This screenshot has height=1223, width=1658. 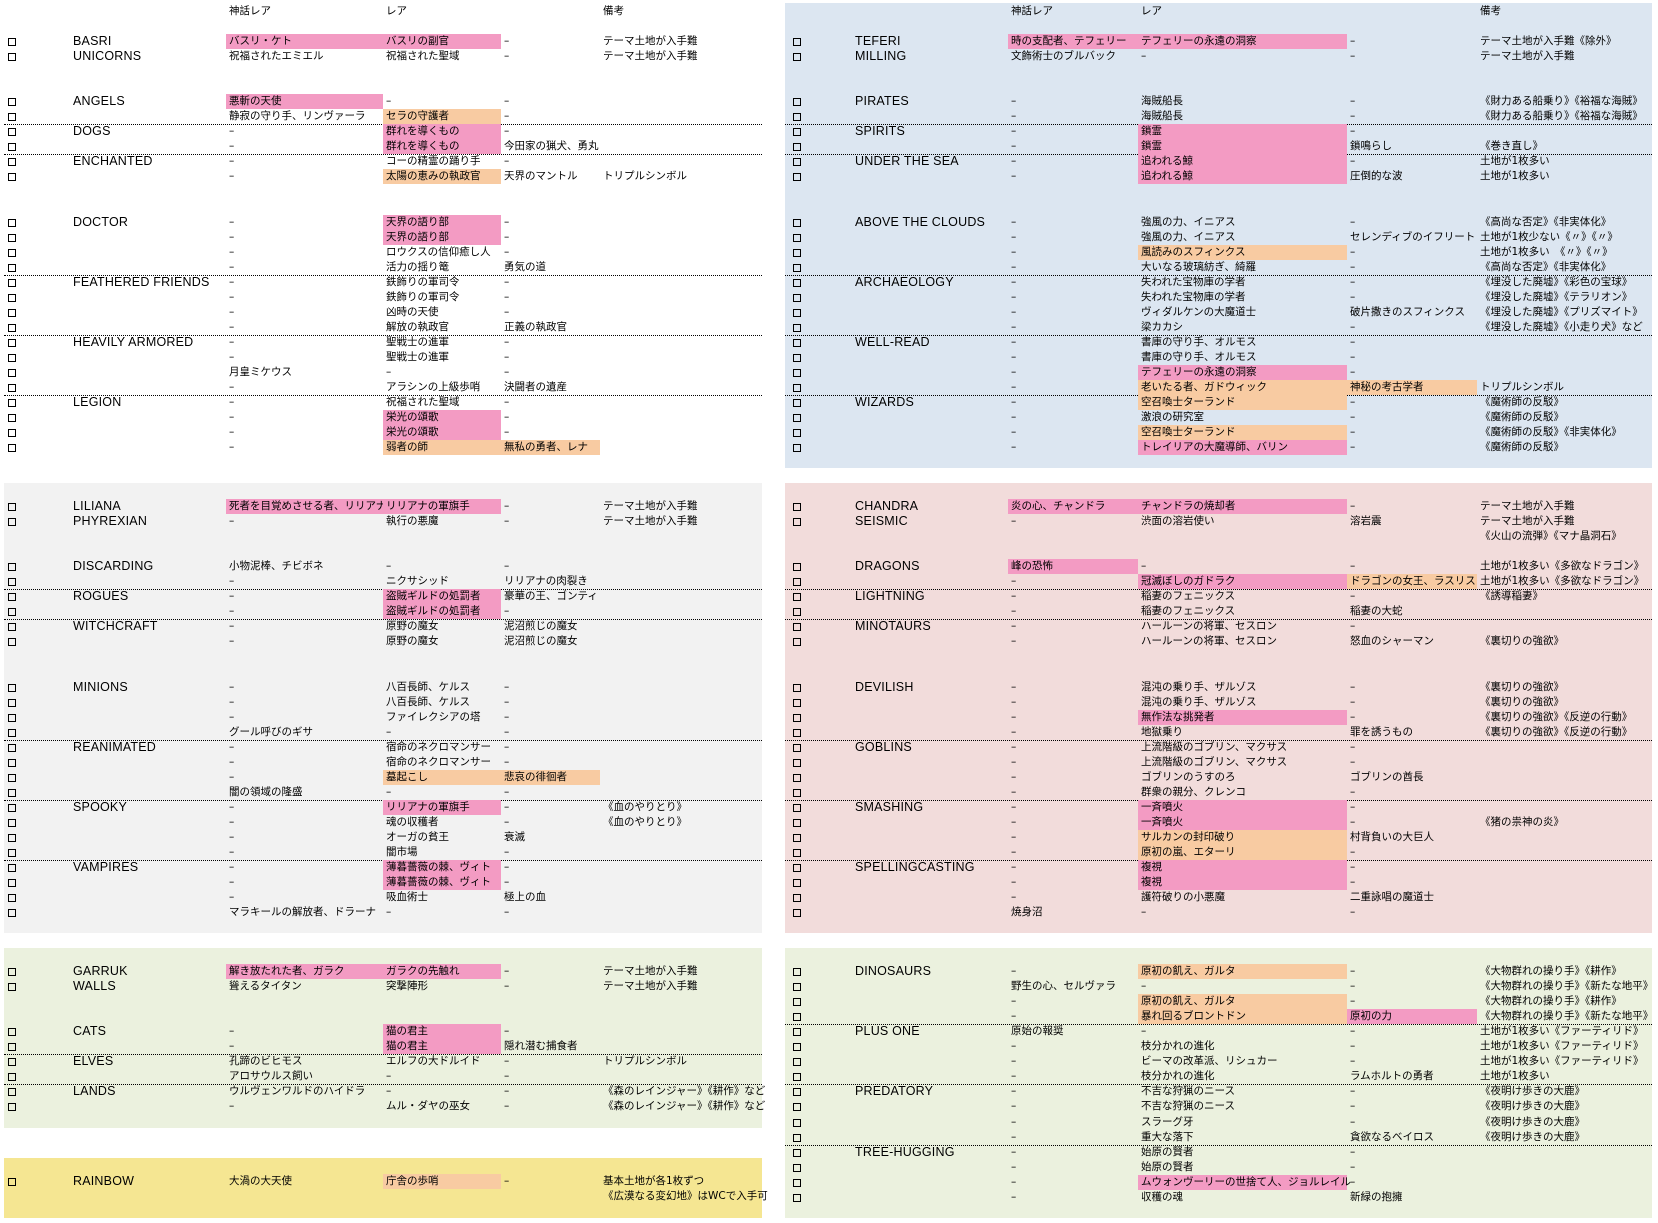 I want to click on rare-cell: ニクサシッド, so click(x=417, y=581).